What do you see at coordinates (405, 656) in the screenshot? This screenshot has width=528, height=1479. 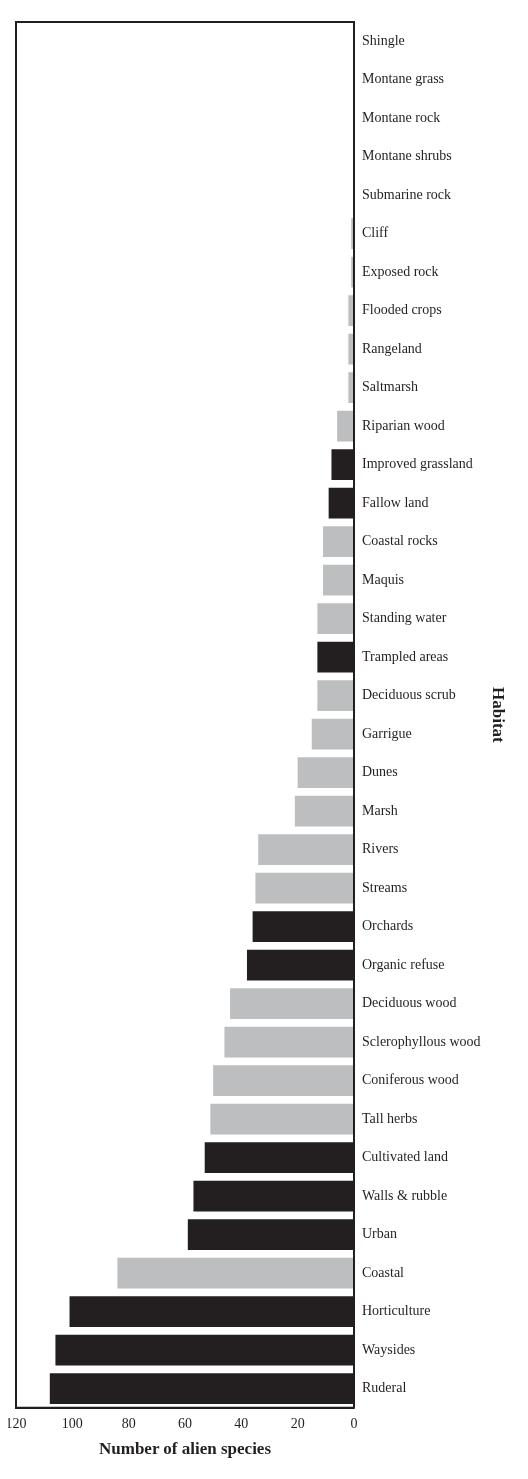 I see `y-tick-label: Trampled areas` at bounding box center [405, 656].